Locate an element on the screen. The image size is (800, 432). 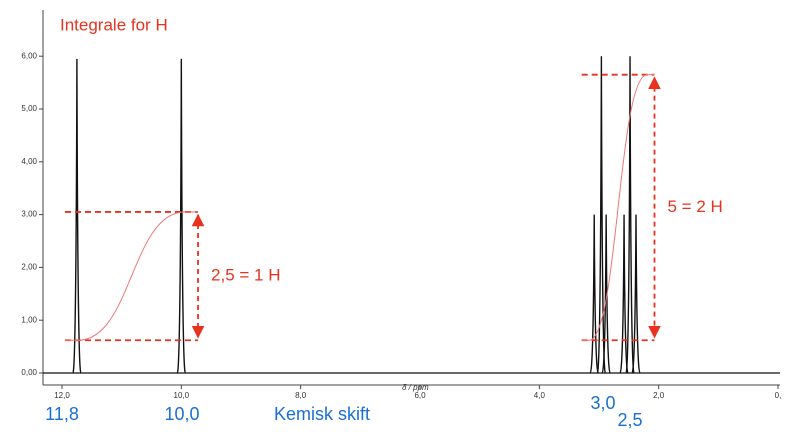
x-tick-label: 4,0 is located at coordinates (540, 395).